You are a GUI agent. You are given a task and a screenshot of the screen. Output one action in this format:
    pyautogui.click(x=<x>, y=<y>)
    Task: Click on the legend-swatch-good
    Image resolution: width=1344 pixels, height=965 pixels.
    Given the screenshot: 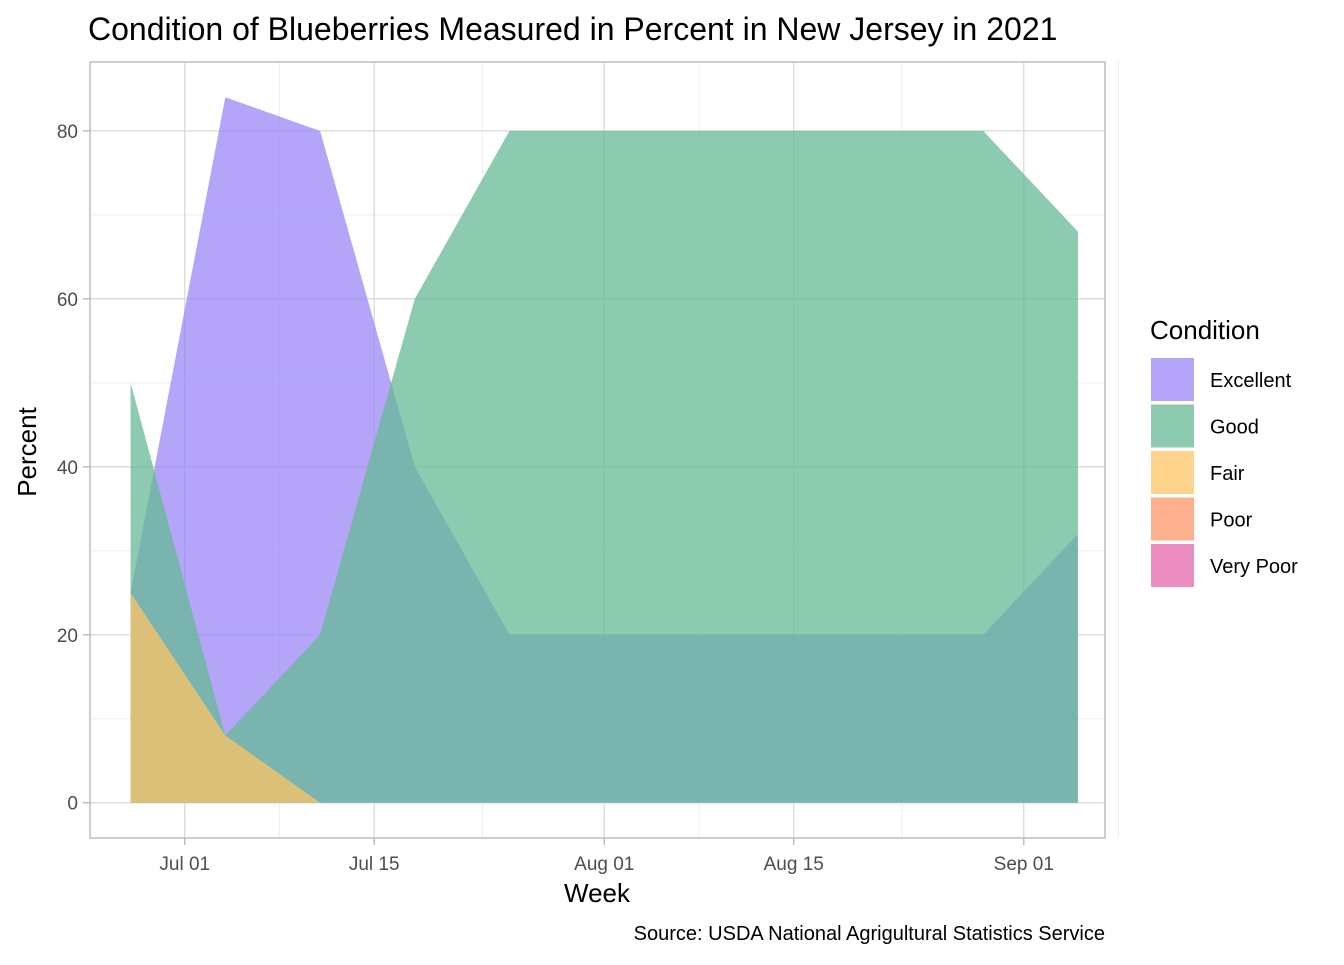 What is the action you would take?
    pyautogui.click(x=1172, y=426)
    